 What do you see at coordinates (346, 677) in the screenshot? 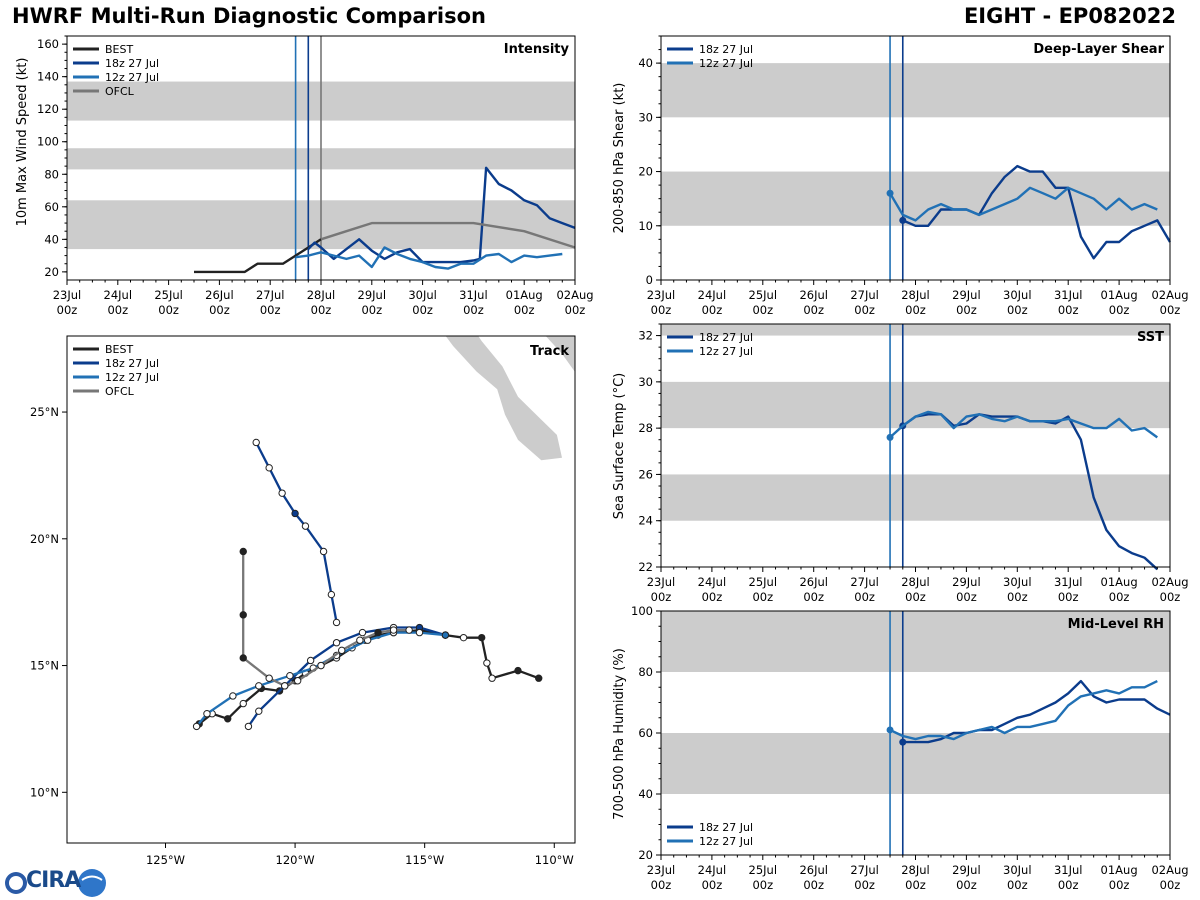
I see `track-line-run18` at bounding box center [346, 677].